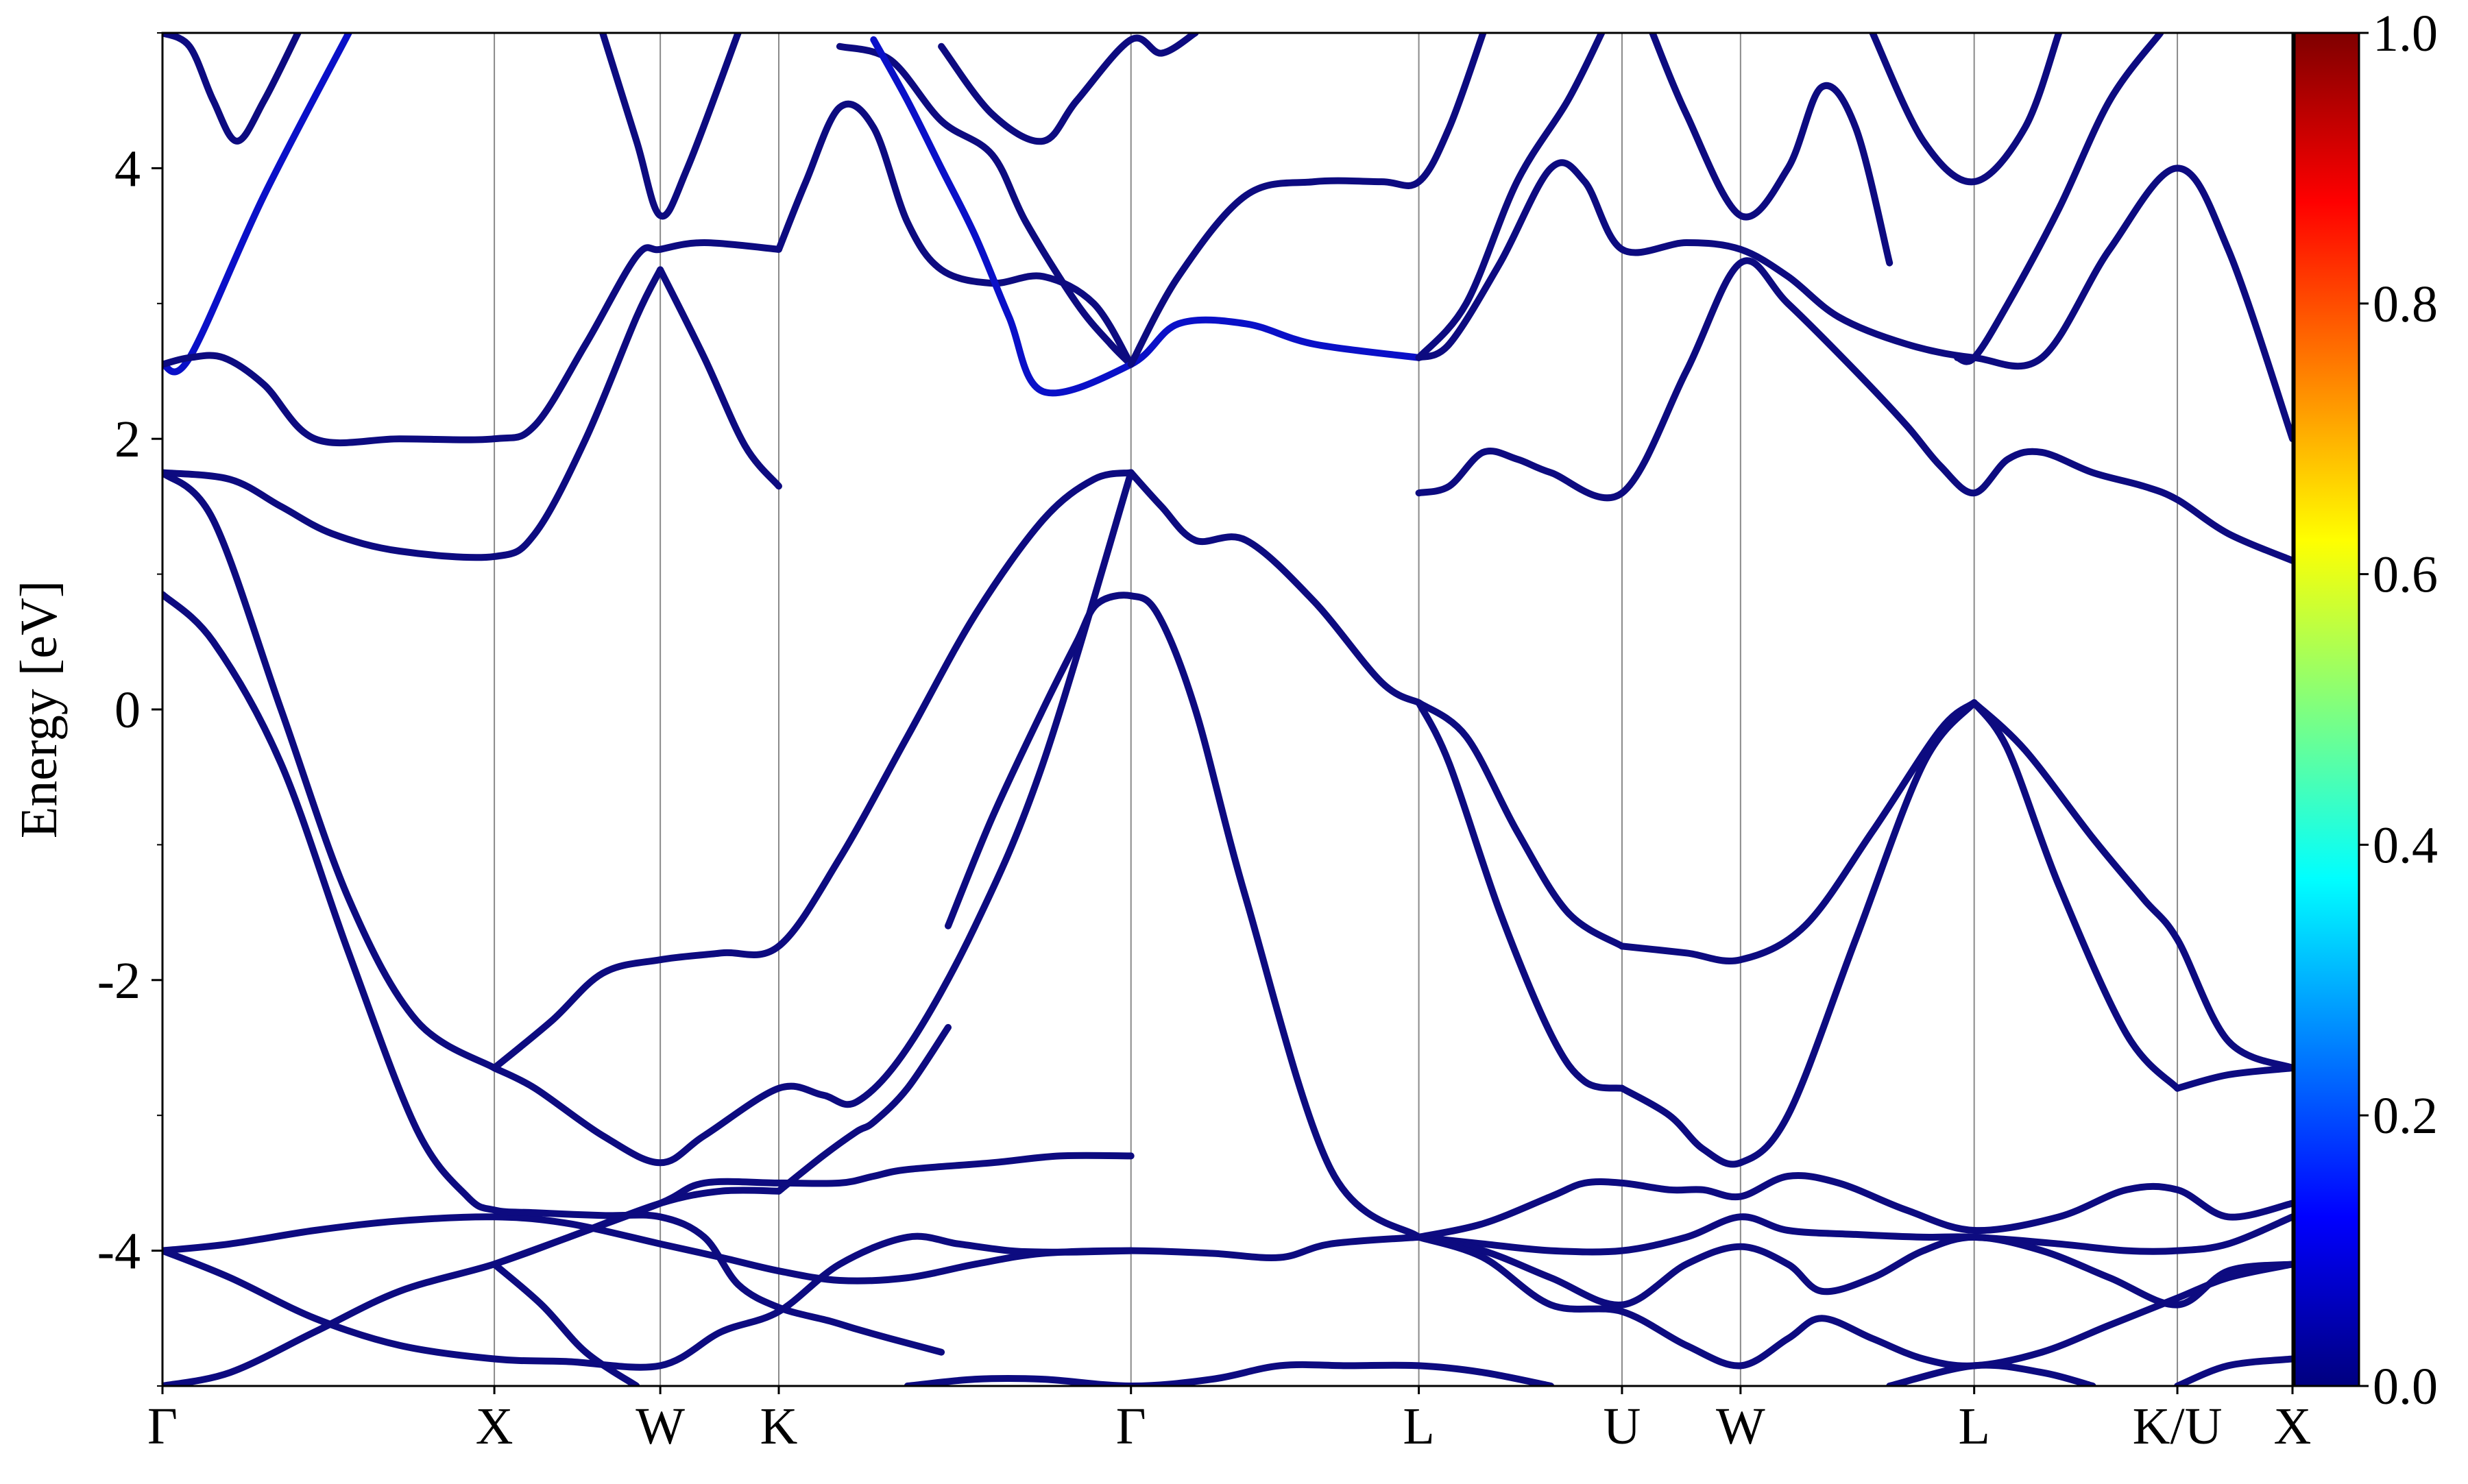 Image resolution: width=2468 pixels, height=1484 pixels. What do you see at coordinates (128, 439) in the screenshot?
I see `y-tick-label: 2` at bounding box center [128, 439].